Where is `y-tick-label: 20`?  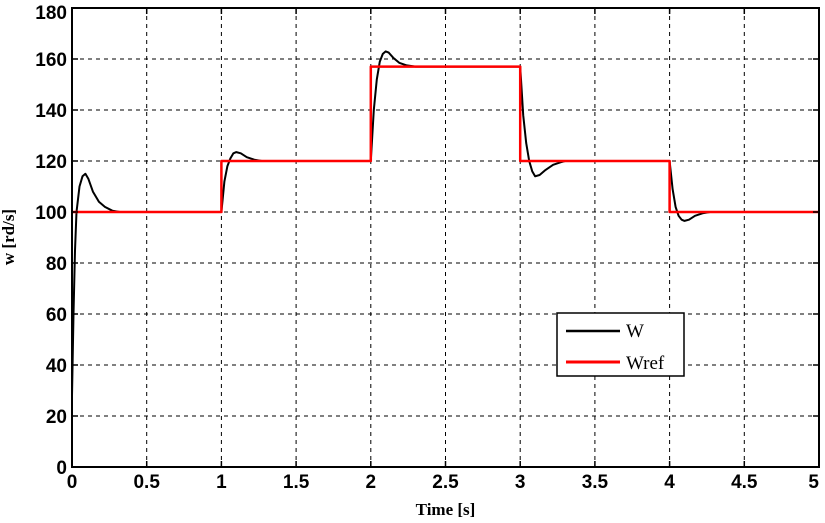 y-tick-label: 20 is located at coordinates (56, 417).